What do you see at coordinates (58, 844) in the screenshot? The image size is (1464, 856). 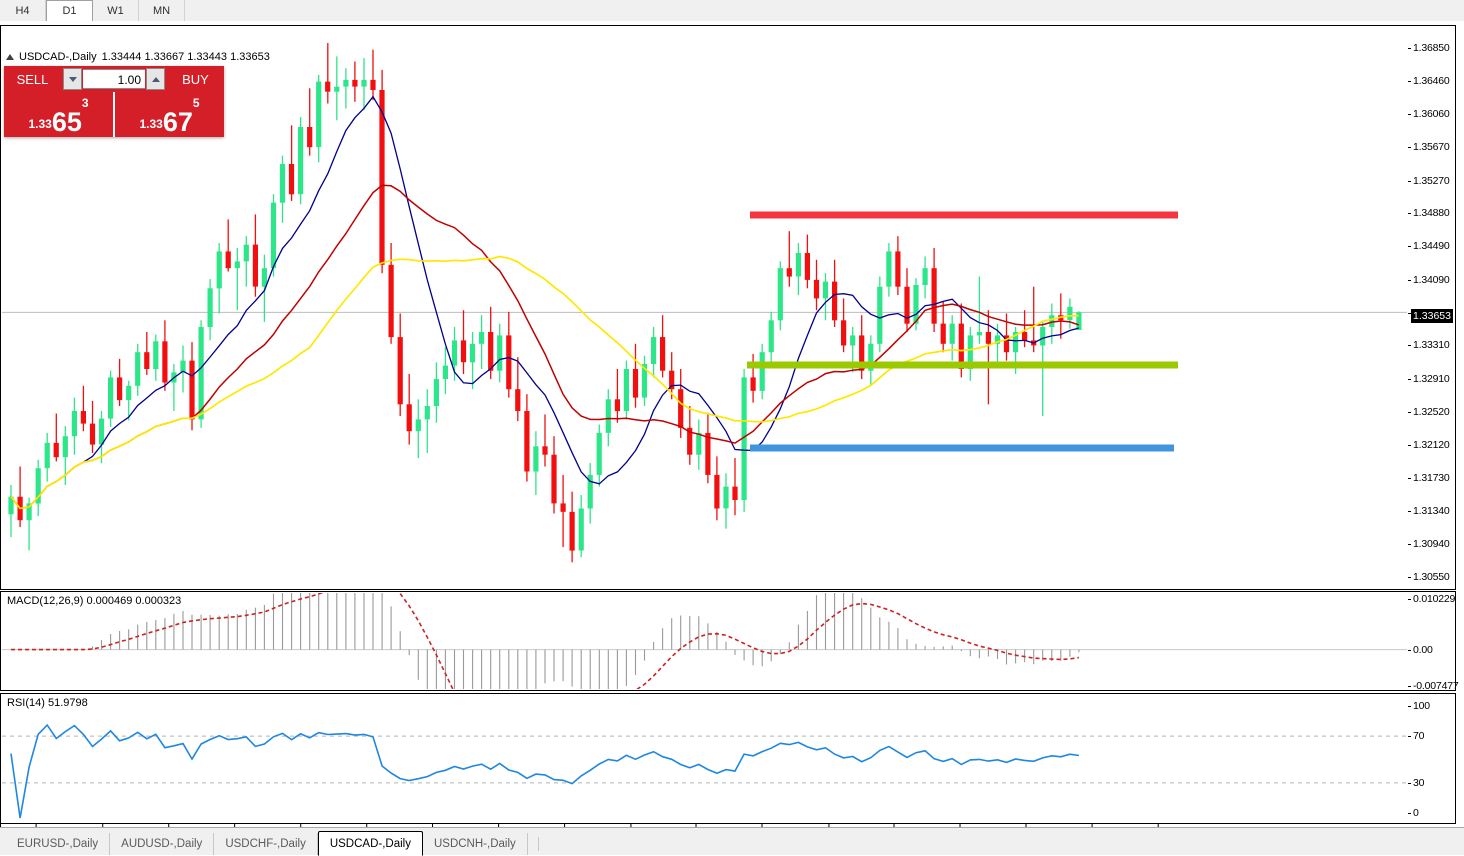 I see `chart-tab-eurusd: EURUSD-,Daily` at bounding box center [58, 844].